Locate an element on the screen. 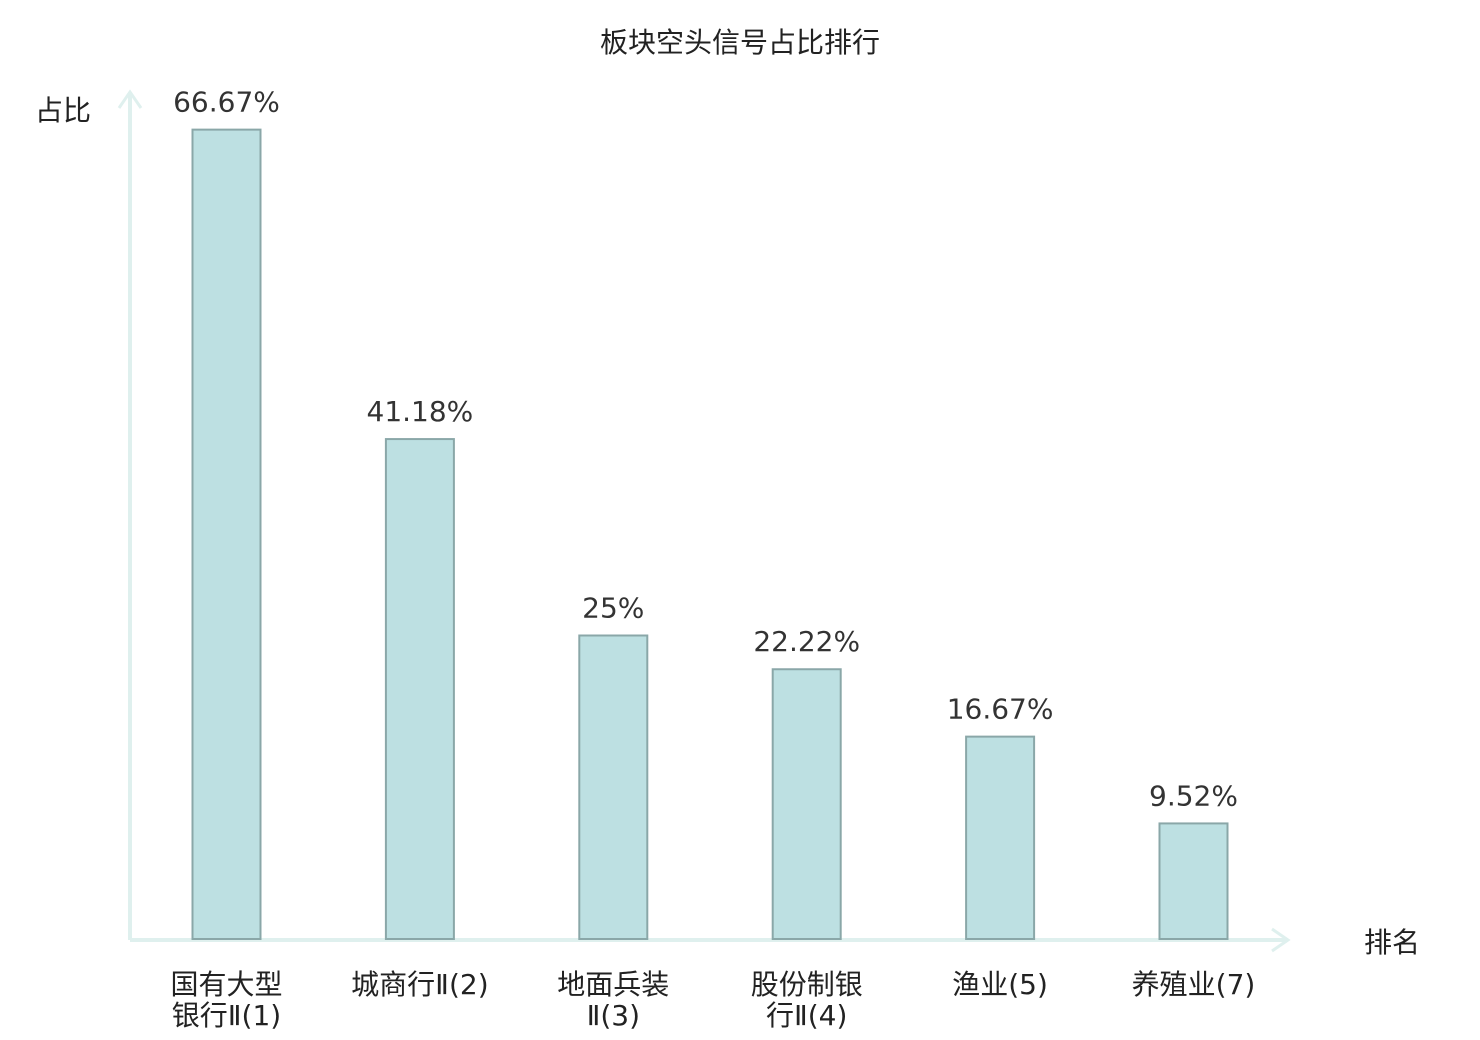 This screenshot has height=1040, width=1480. x-tick-label: 养殖业(7) is located at coordinates (1194, 984).